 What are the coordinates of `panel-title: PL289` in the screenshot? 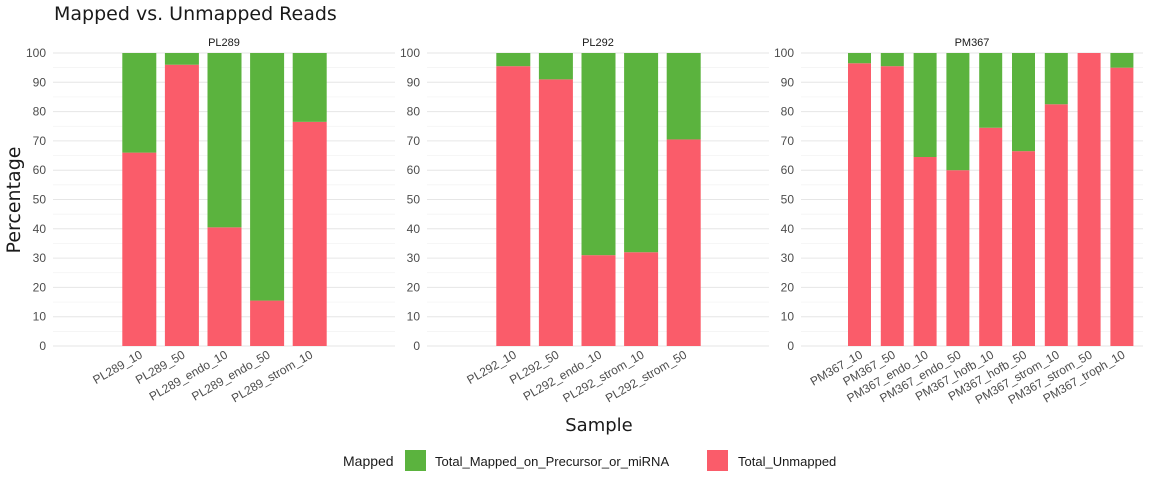 It's located at (224, 43).